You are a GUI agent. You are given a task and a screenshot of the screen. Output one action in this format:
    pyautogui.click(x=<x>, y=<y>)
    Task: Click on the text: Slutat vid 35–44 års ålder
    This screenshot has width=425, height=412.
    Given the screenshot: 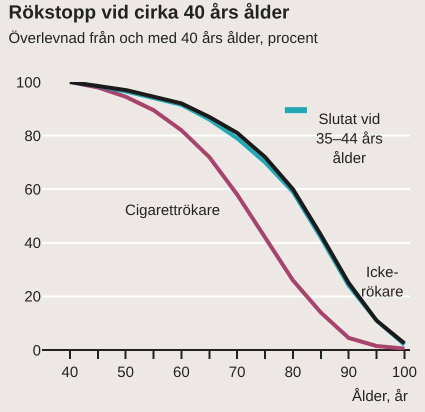 What is the action you would take?
    pyautogui.click(x=349, y=139)
    